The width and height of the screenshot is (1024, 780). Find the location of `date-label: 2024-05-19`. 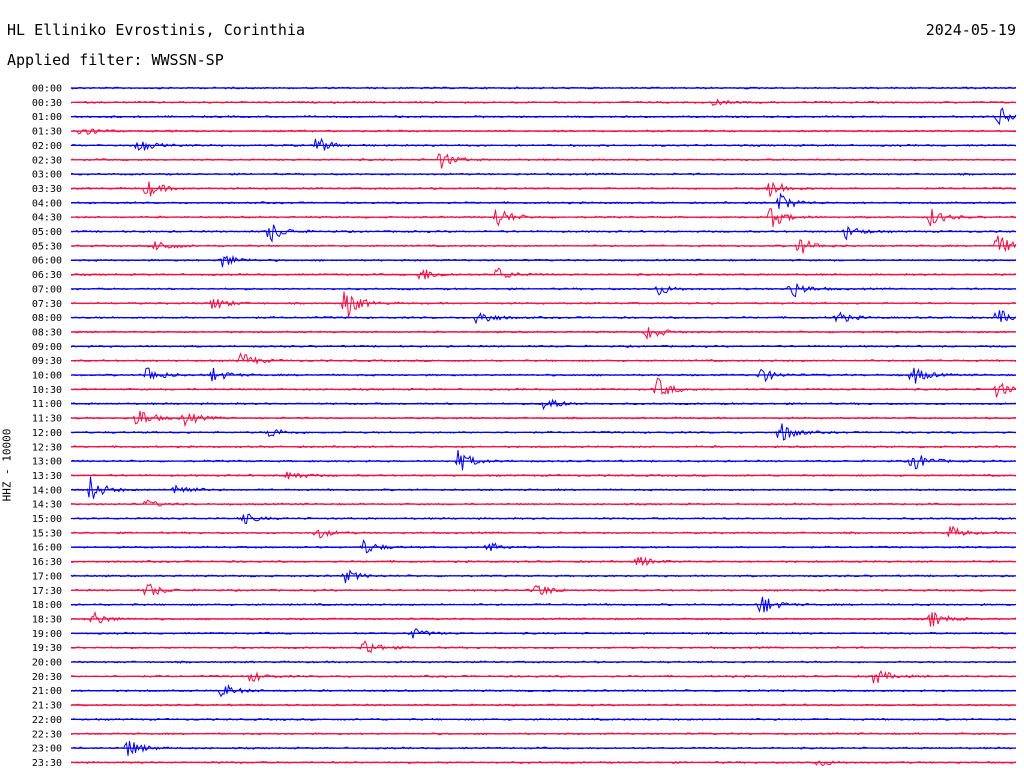

date-label: 2024-05-19 is located at coordinates (970, 30).